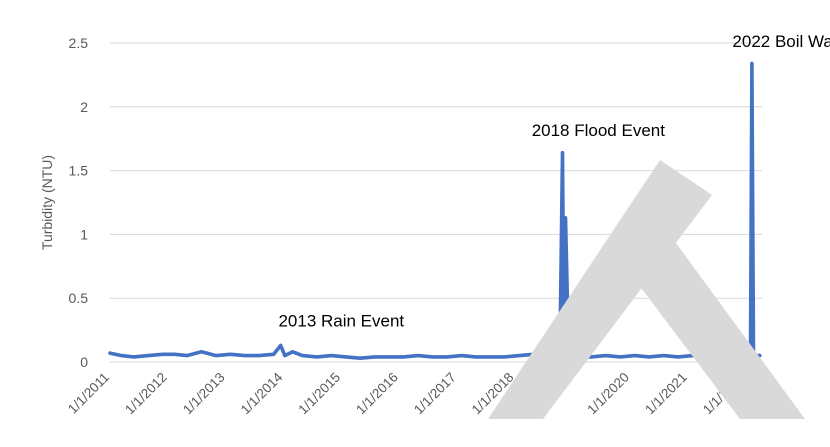  Describe the element at coordinates (88, 393) in the screenshot. I see `x-tick-label: 1/1/2011` at that location.